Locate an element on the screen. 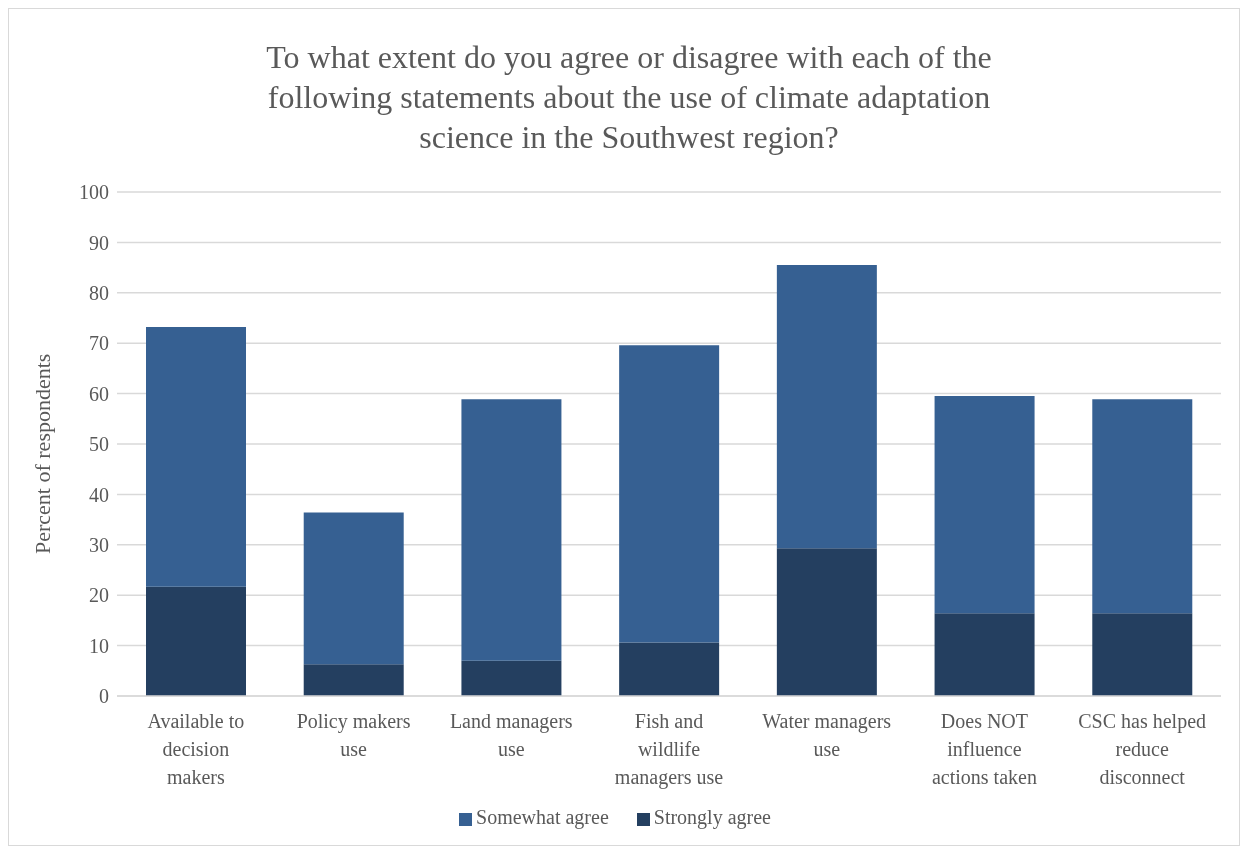 This screenshot has height=854, width=1250. x-tick-label: Water managers use is located at coordinates (827, 735).